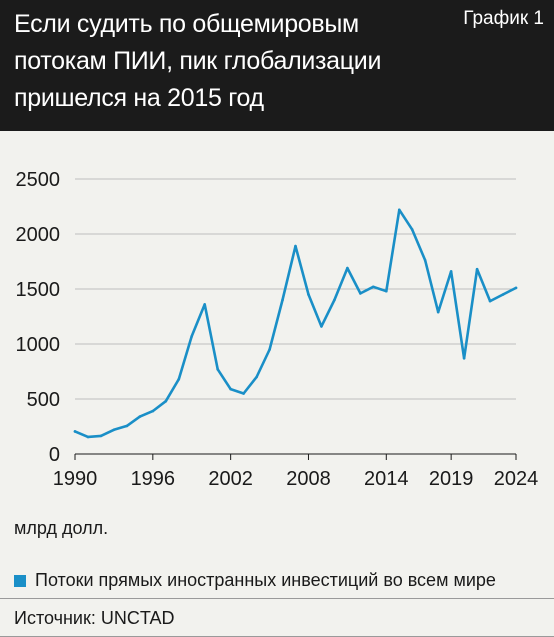 The width and height of the screenshot is (554, 637). I want to click on y-tick-label: 0, so click(54, 455).